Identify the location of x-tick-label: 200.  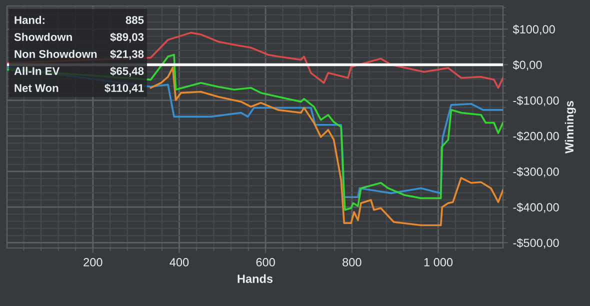
(93, 262).